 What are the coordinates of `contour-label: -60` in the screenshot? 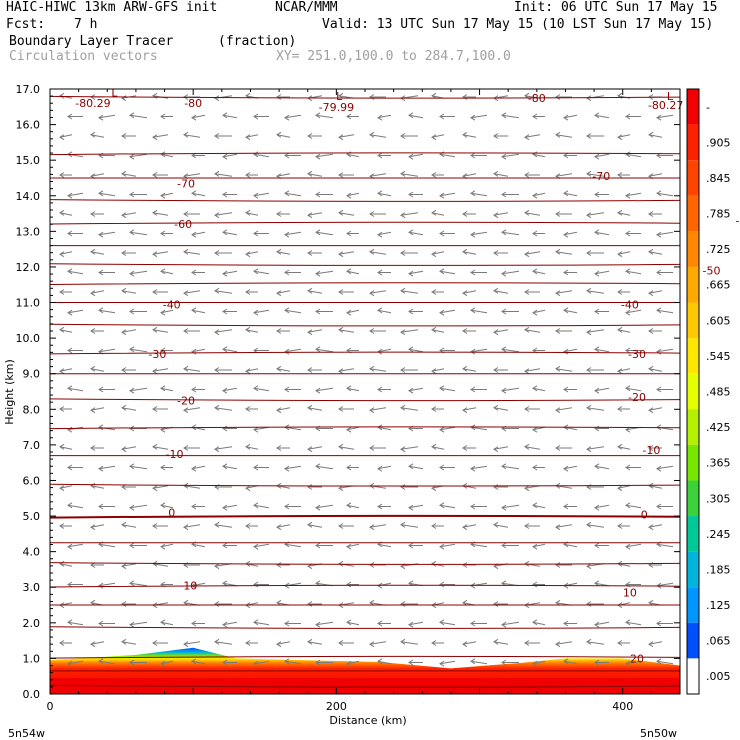 It's located at (737, 221).